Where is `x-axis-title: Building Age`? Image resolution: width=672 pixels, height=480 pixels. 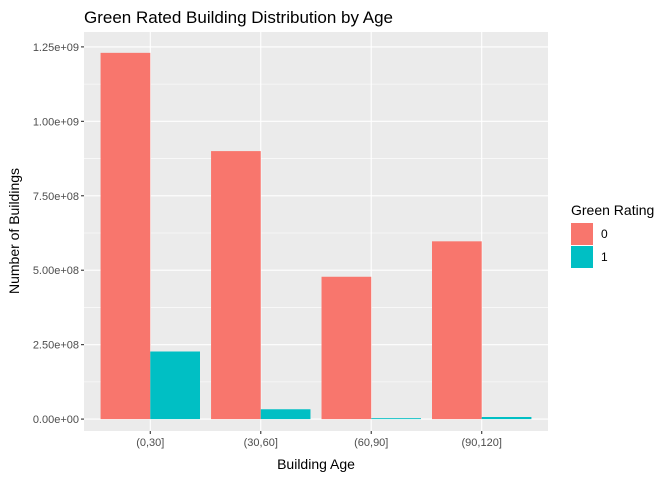
x-axis-title: Building Age is located at coordinates (316, 464).